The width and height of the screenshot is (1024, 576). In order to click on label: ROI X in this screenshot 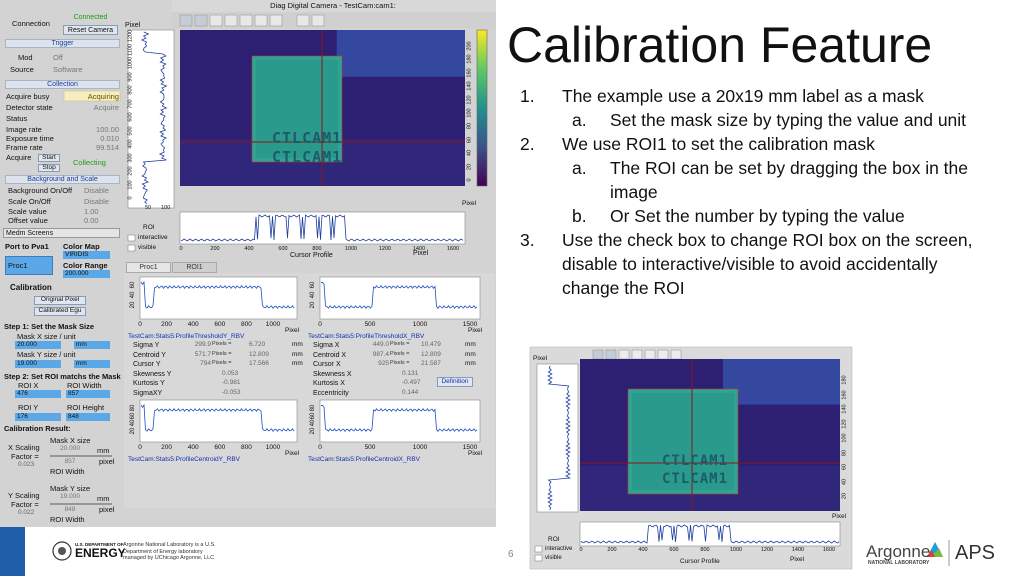, I will do `click(28, 385)`.